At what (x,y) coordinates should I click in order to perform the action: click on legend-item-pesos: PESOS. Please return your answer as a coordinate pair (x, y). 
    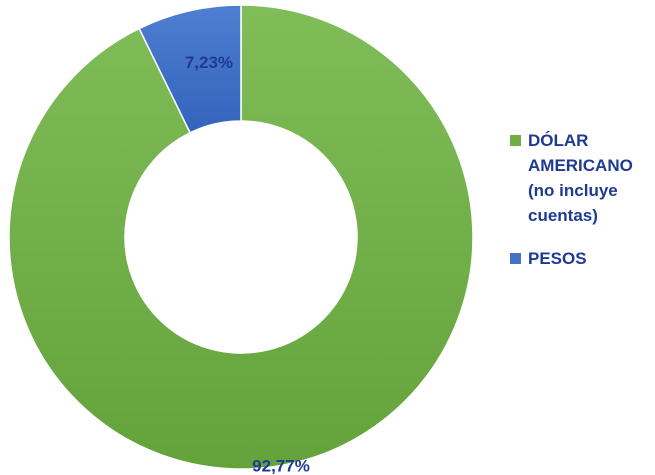
    Looking at the image, I should click on (580, 258).